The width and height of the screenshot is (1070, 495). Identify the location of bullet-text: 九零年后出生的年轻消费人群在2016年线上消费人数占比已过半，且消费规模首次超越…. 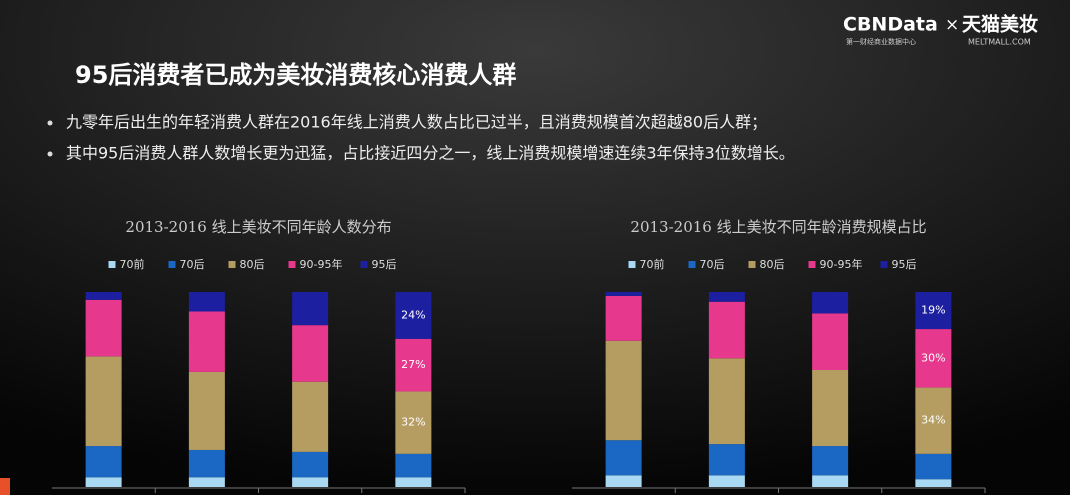
(416, 122).